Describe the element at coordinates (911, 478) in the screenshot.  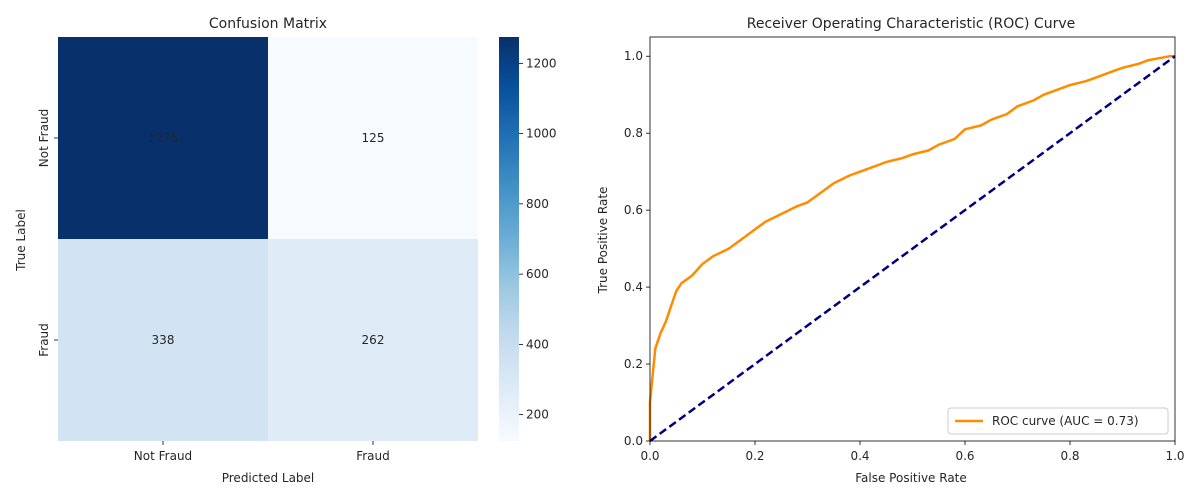
I see `roc-x-axis-label: False Positive Rate` at that location.